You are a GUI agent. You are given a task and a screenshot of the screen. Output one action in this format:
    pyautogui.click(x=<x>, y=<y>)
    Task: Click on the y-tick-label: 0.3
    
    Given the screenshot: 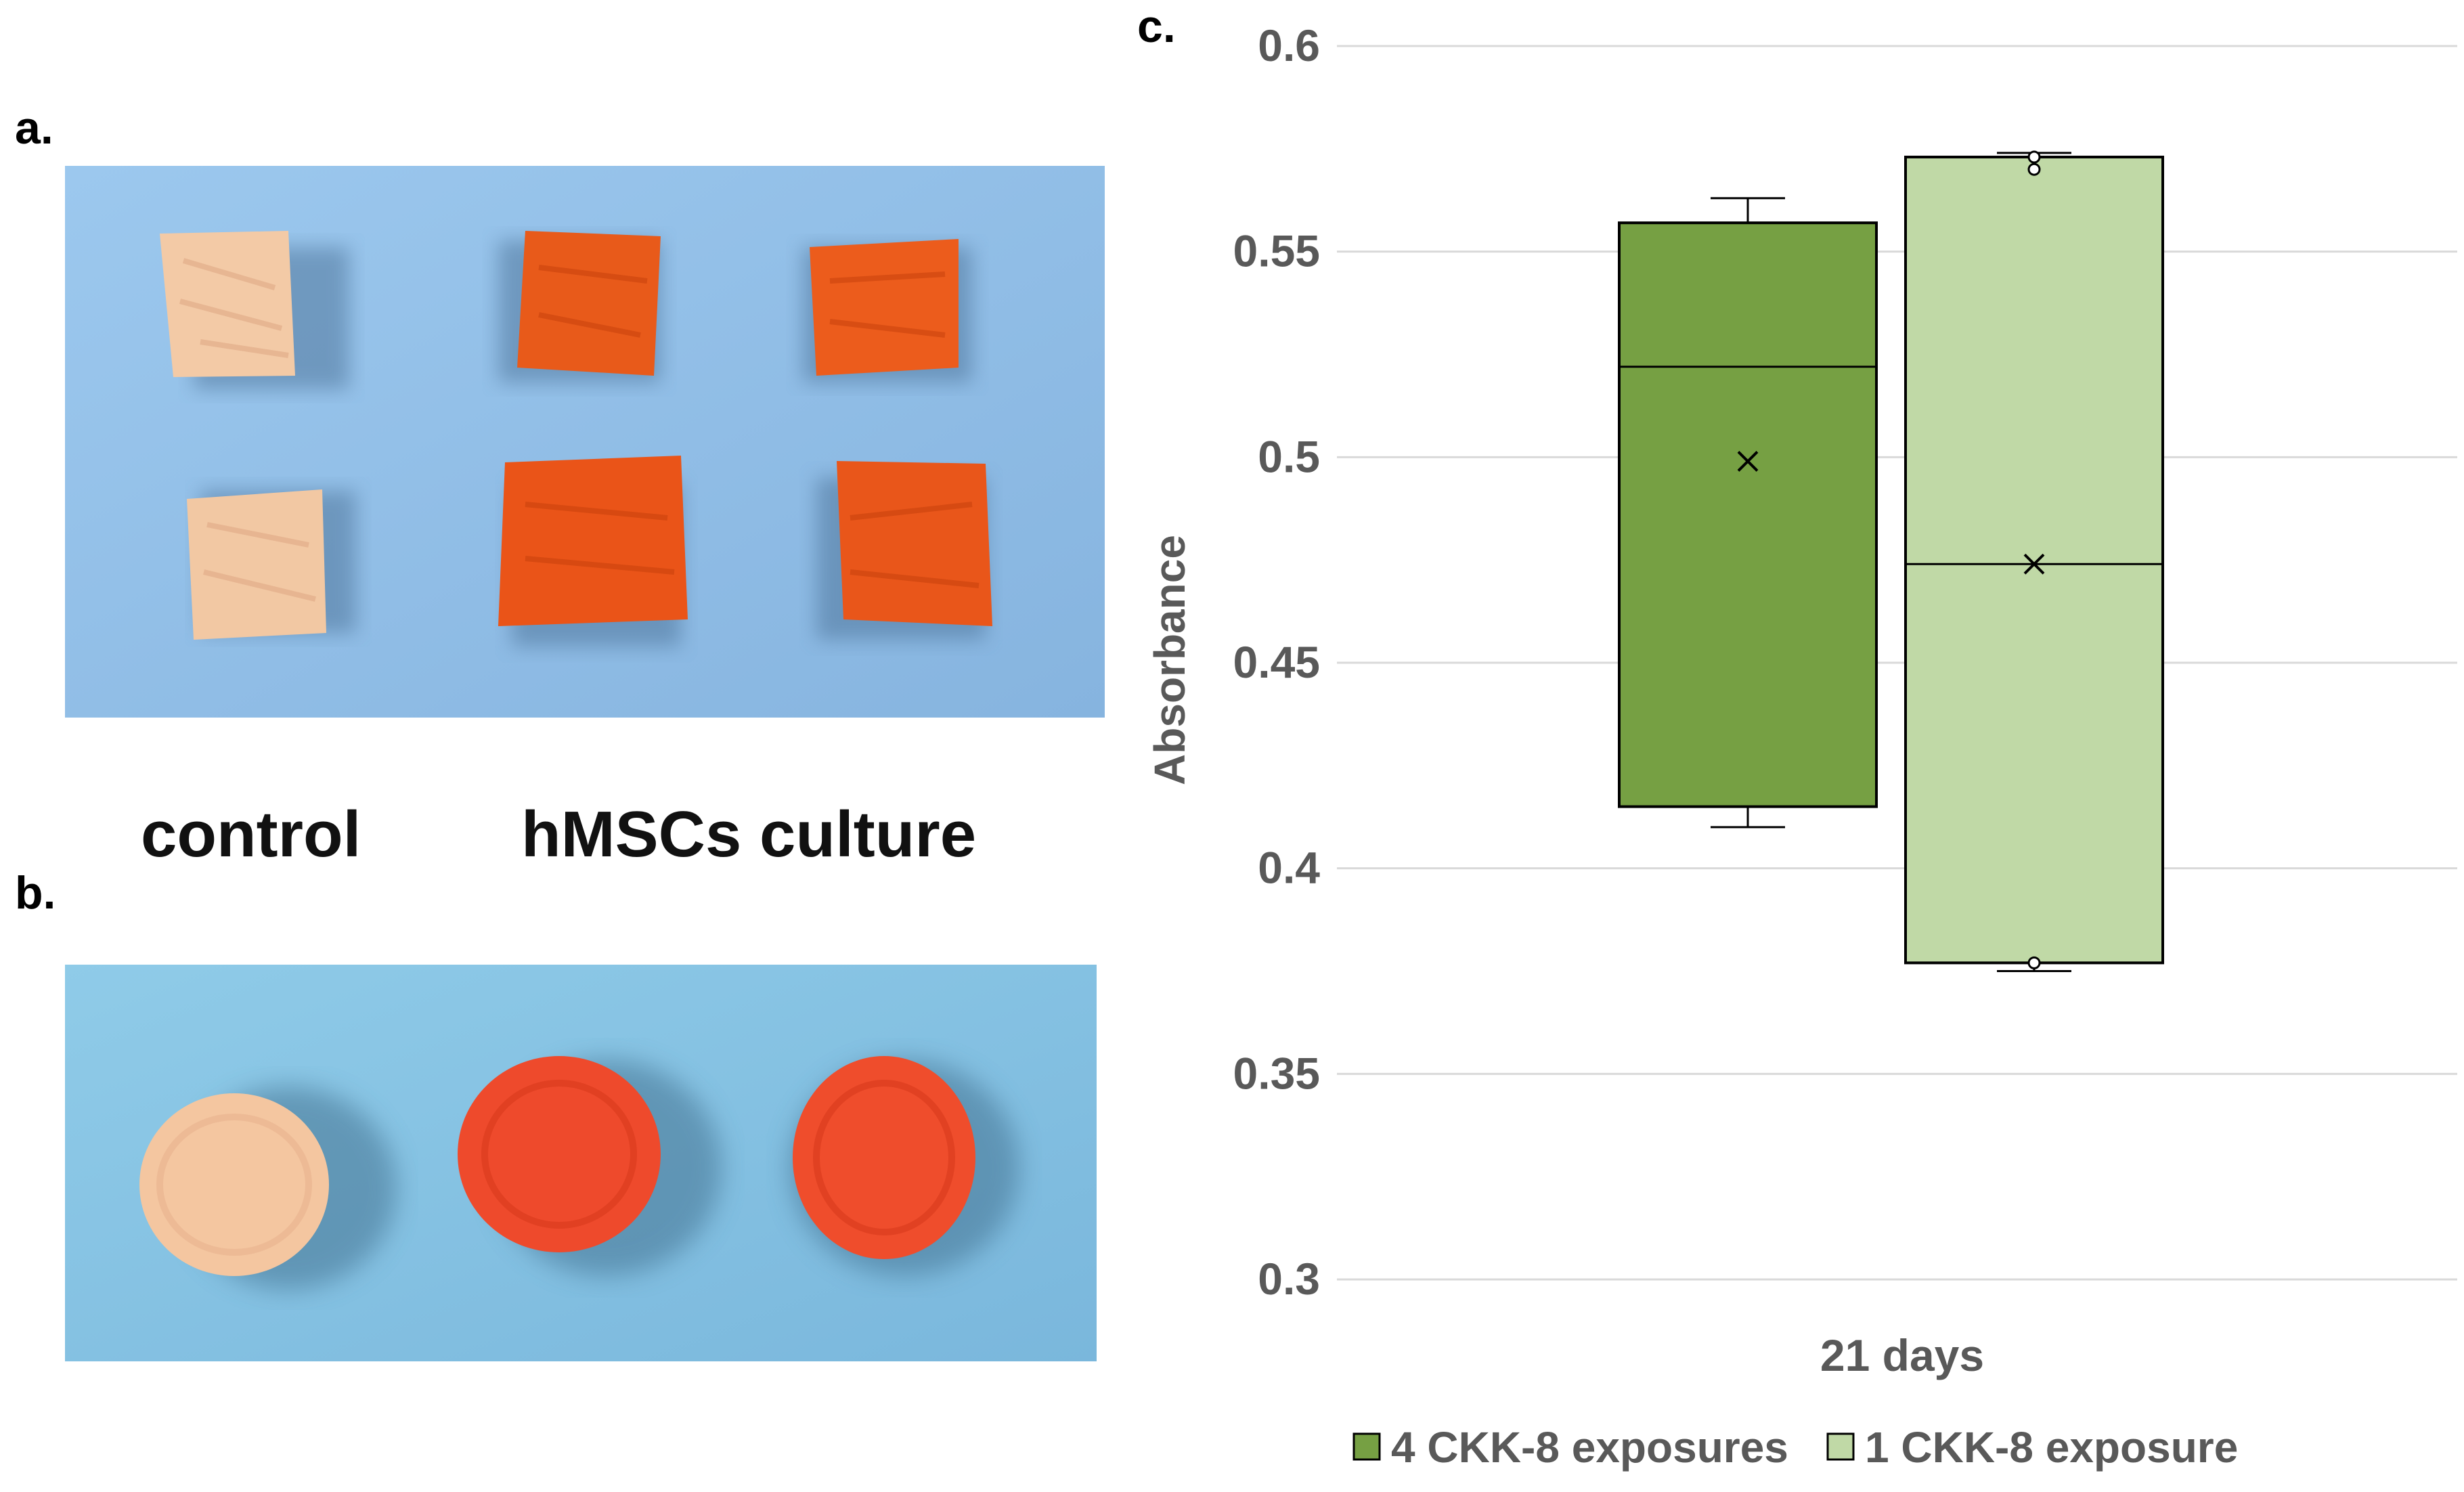 What is the action you would take?
    pyautogui.click(x=1289, y=1279)
    